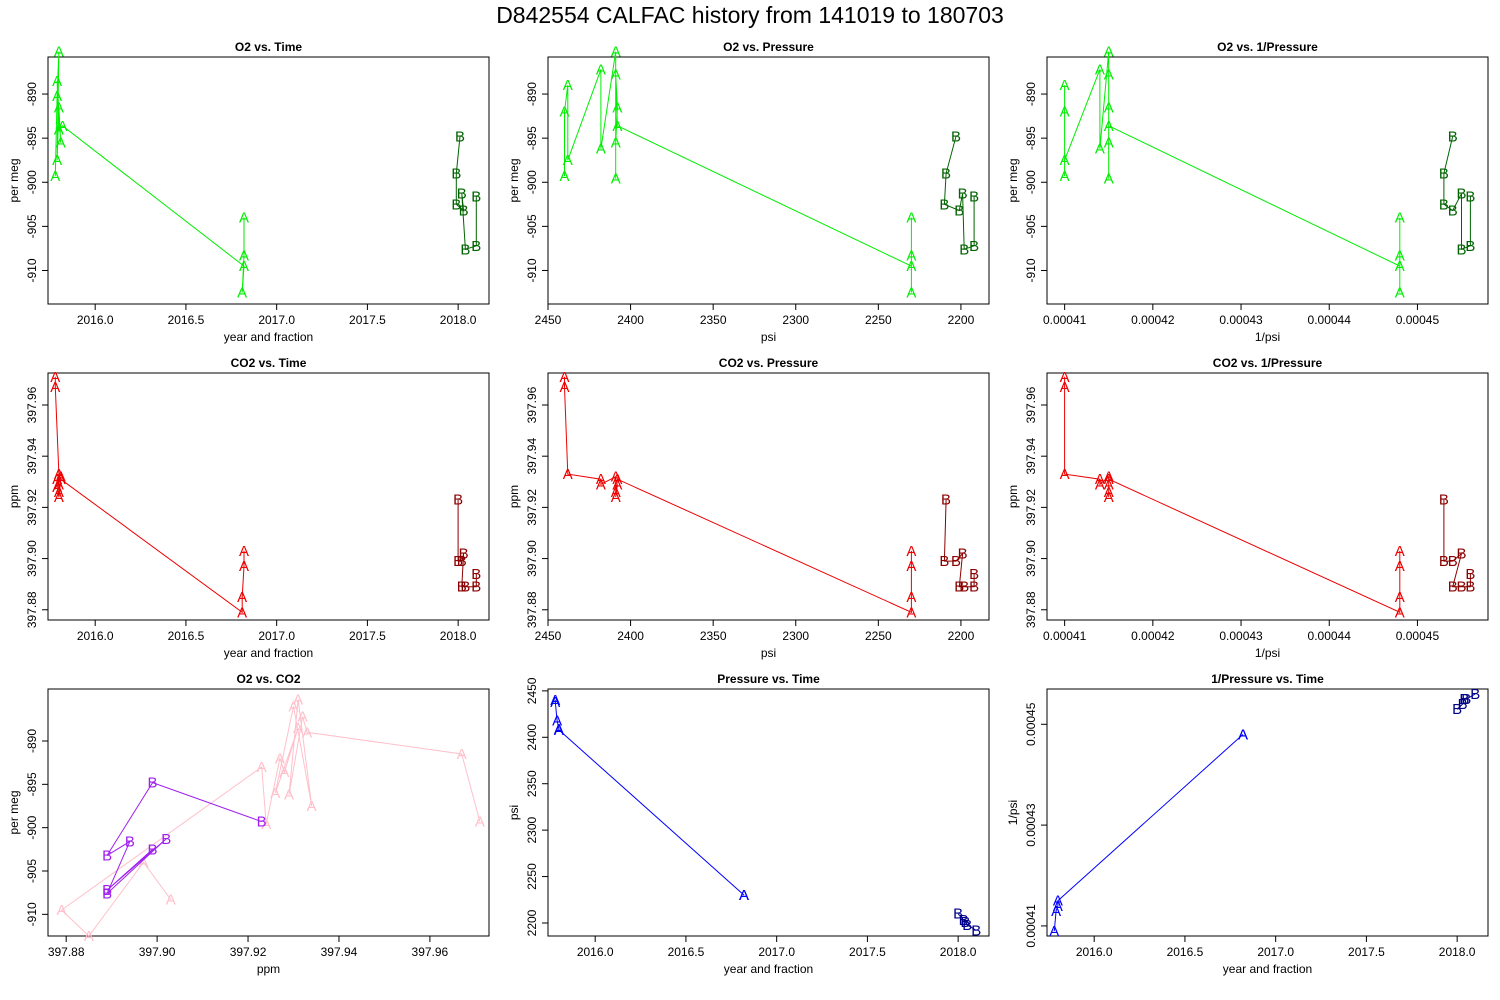  What do you see at coordinates (367, 320) in the screenshot?
I see `x-tick-label: 2017.5` at bounding box center [367, 320].